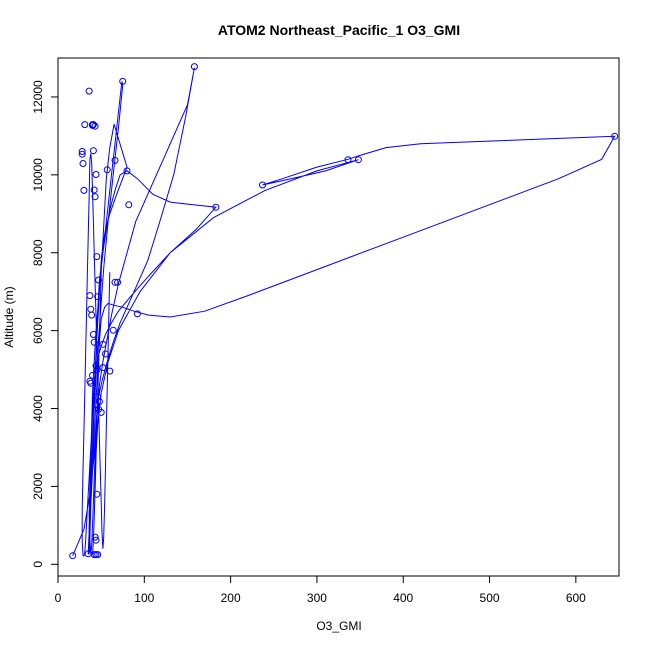 Image resolution: width=650 pixels, height=650 pixels. What do you see at coordinates (403, 598) in the screenshot?
I see `x-tick-label: 400` at bounding box center [403, 598].